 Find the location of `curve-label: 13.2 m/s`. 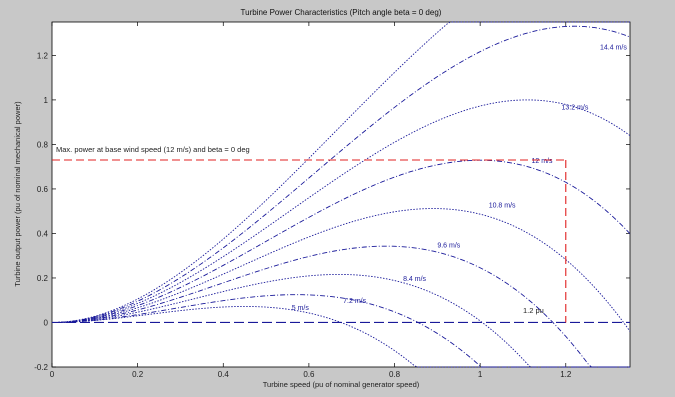

curve-label: 13.2 m/s is located at coordinates (574, 108).